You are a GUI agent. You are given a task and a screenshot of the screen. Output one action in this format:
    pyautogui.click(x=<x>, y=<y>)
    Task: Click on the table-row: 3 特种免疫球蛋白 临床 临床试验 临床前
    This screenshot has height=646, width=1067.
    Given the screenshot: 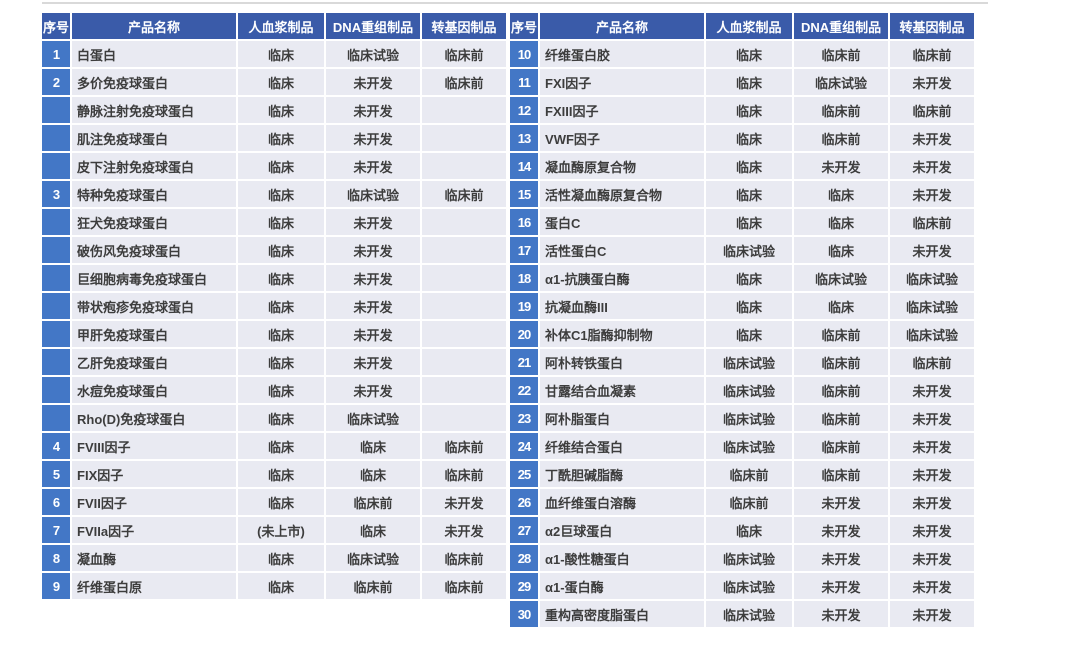 What is the action you would take?
    pyautogui.click(x=274, y=194)
    